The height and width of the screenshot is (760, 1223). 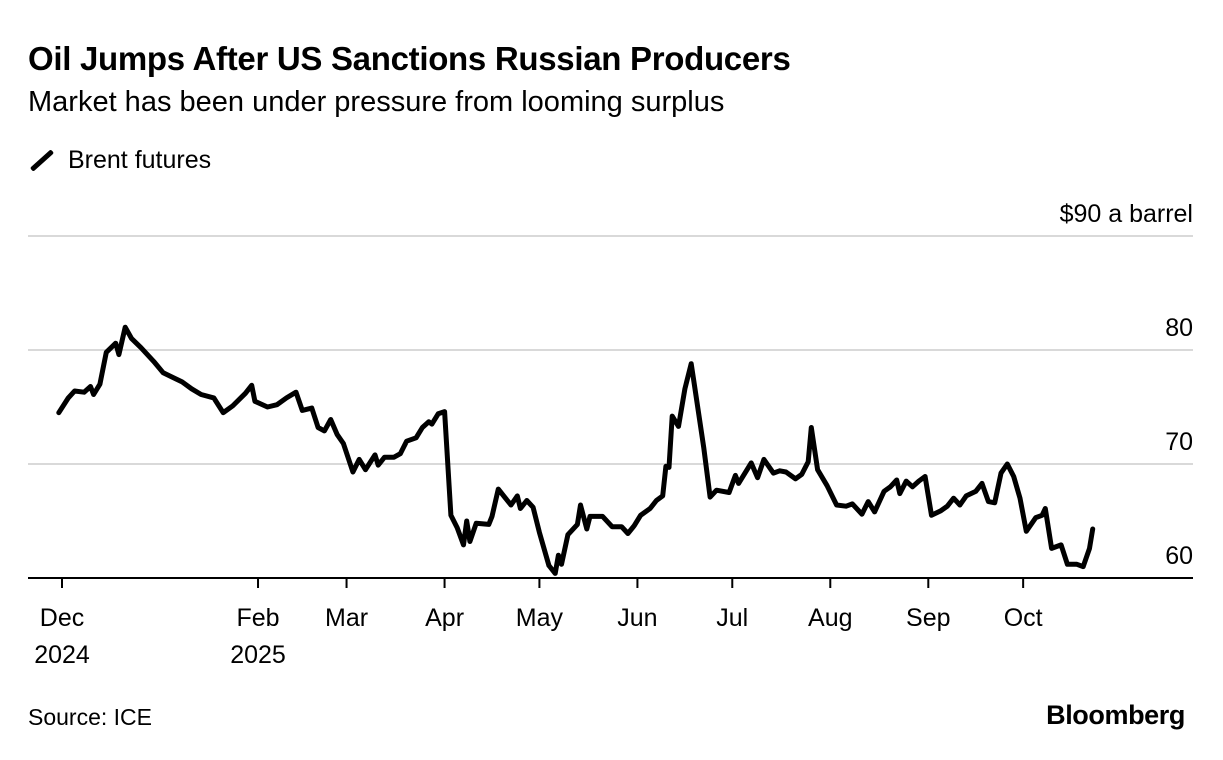 What do you see at coordinates (258, 655) in the screenshot?
I see `x-tick-sublabel-2025: 2025` at bounding box center [258, 655].